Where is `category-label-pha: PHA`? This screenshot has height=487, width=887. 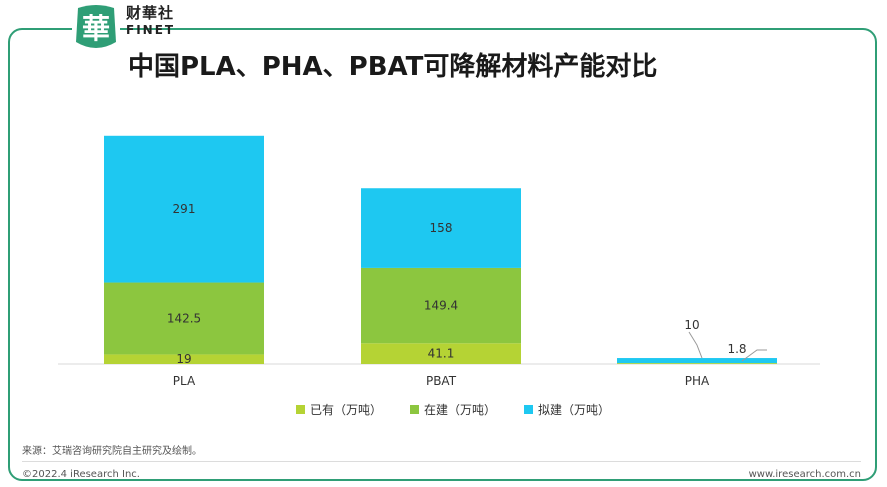 category-label-pha: PHA is located at coordinates (697, 381).